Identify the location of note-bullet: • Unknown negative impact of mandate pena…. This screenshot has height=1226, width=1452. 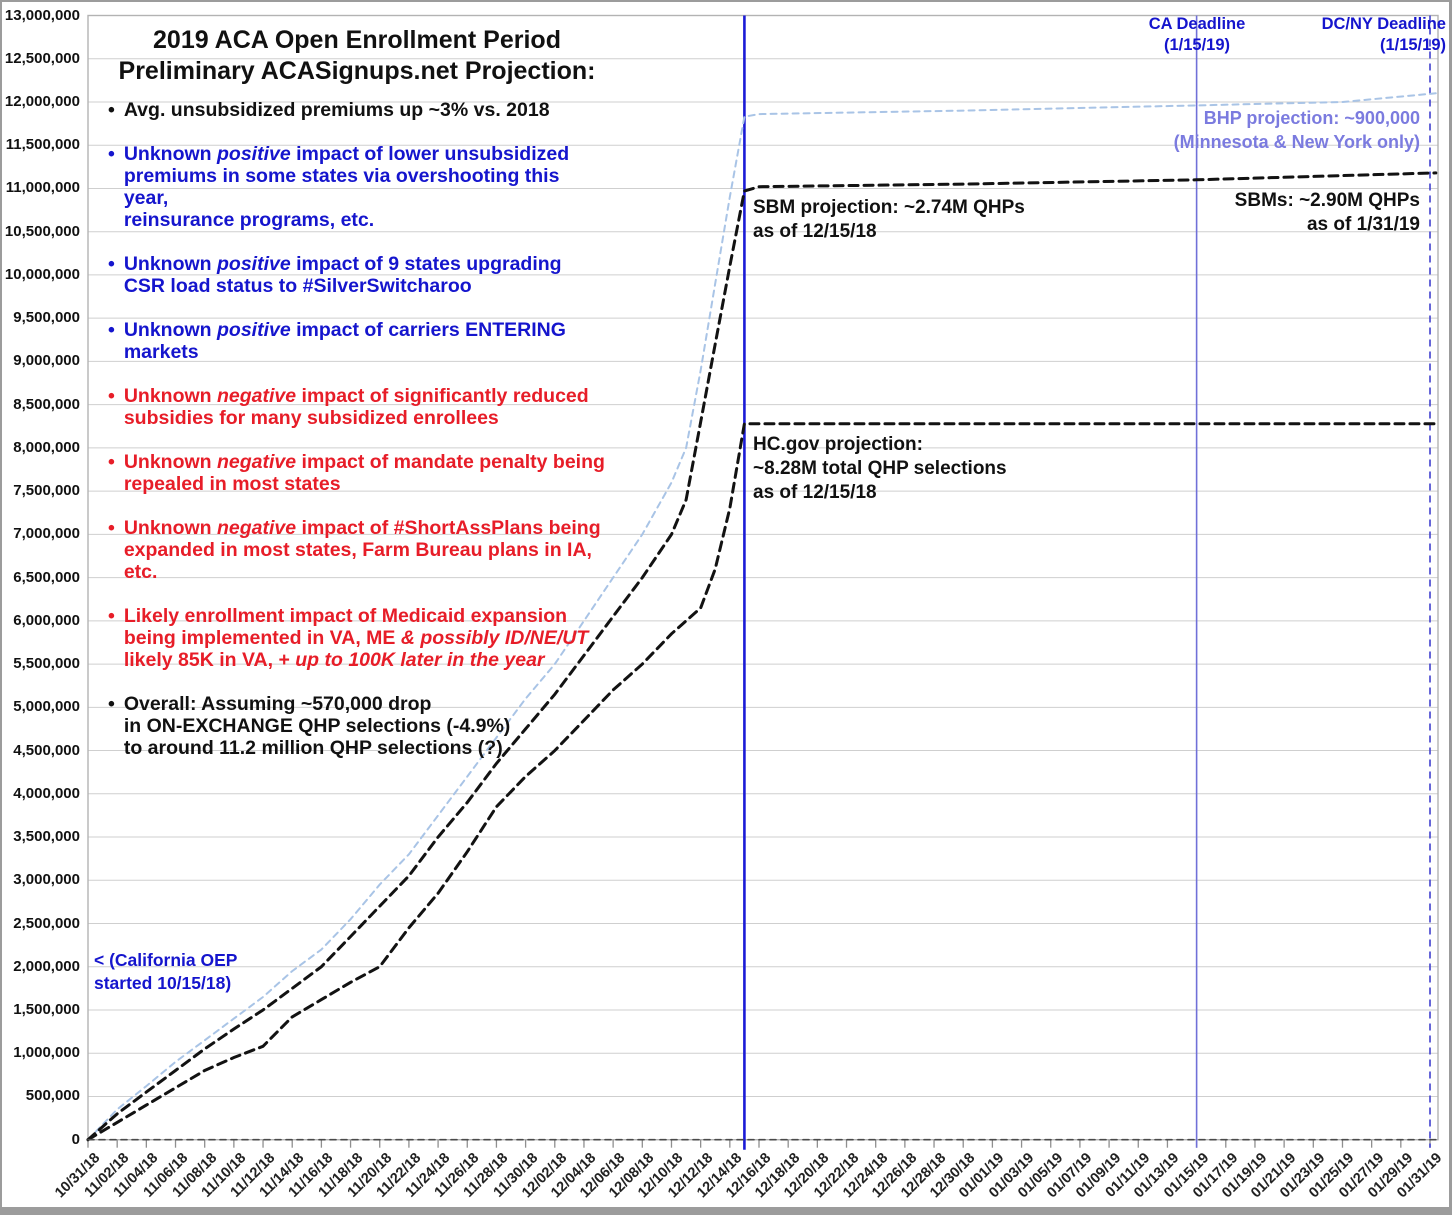
(358, 473).